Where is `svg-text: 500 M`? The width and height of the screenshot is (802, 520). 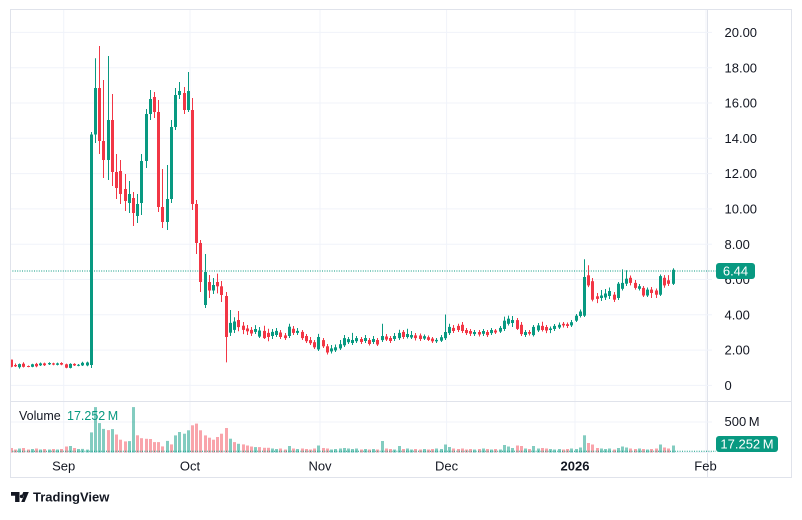 svg-text: 500 M is located at coordinates (742, 421).